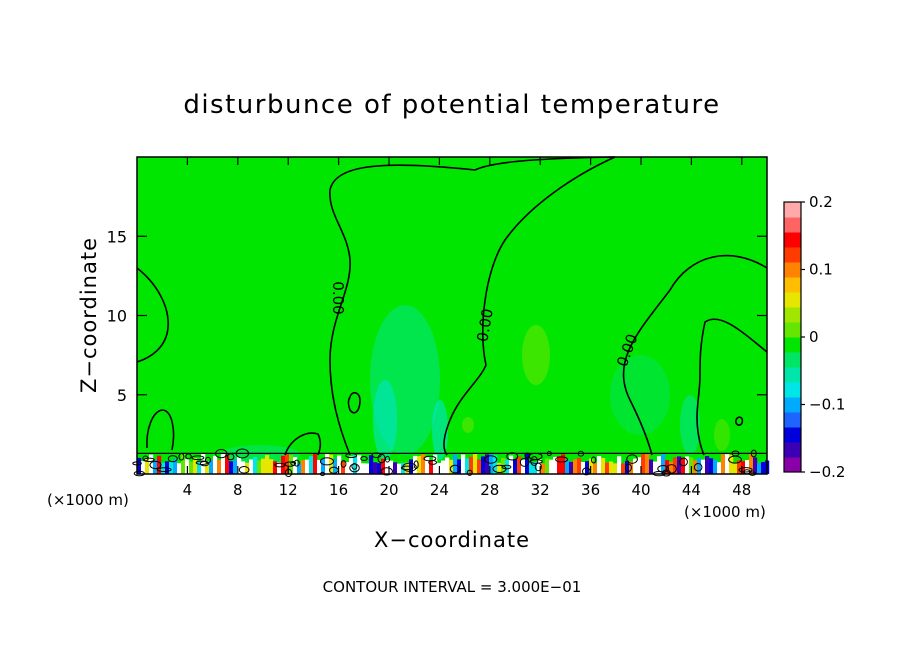 This screenshot has width=904, height=654. Describe the element at coordinates (640, 490) in the screenshot. I see `x-tick-label: 40` at that location.